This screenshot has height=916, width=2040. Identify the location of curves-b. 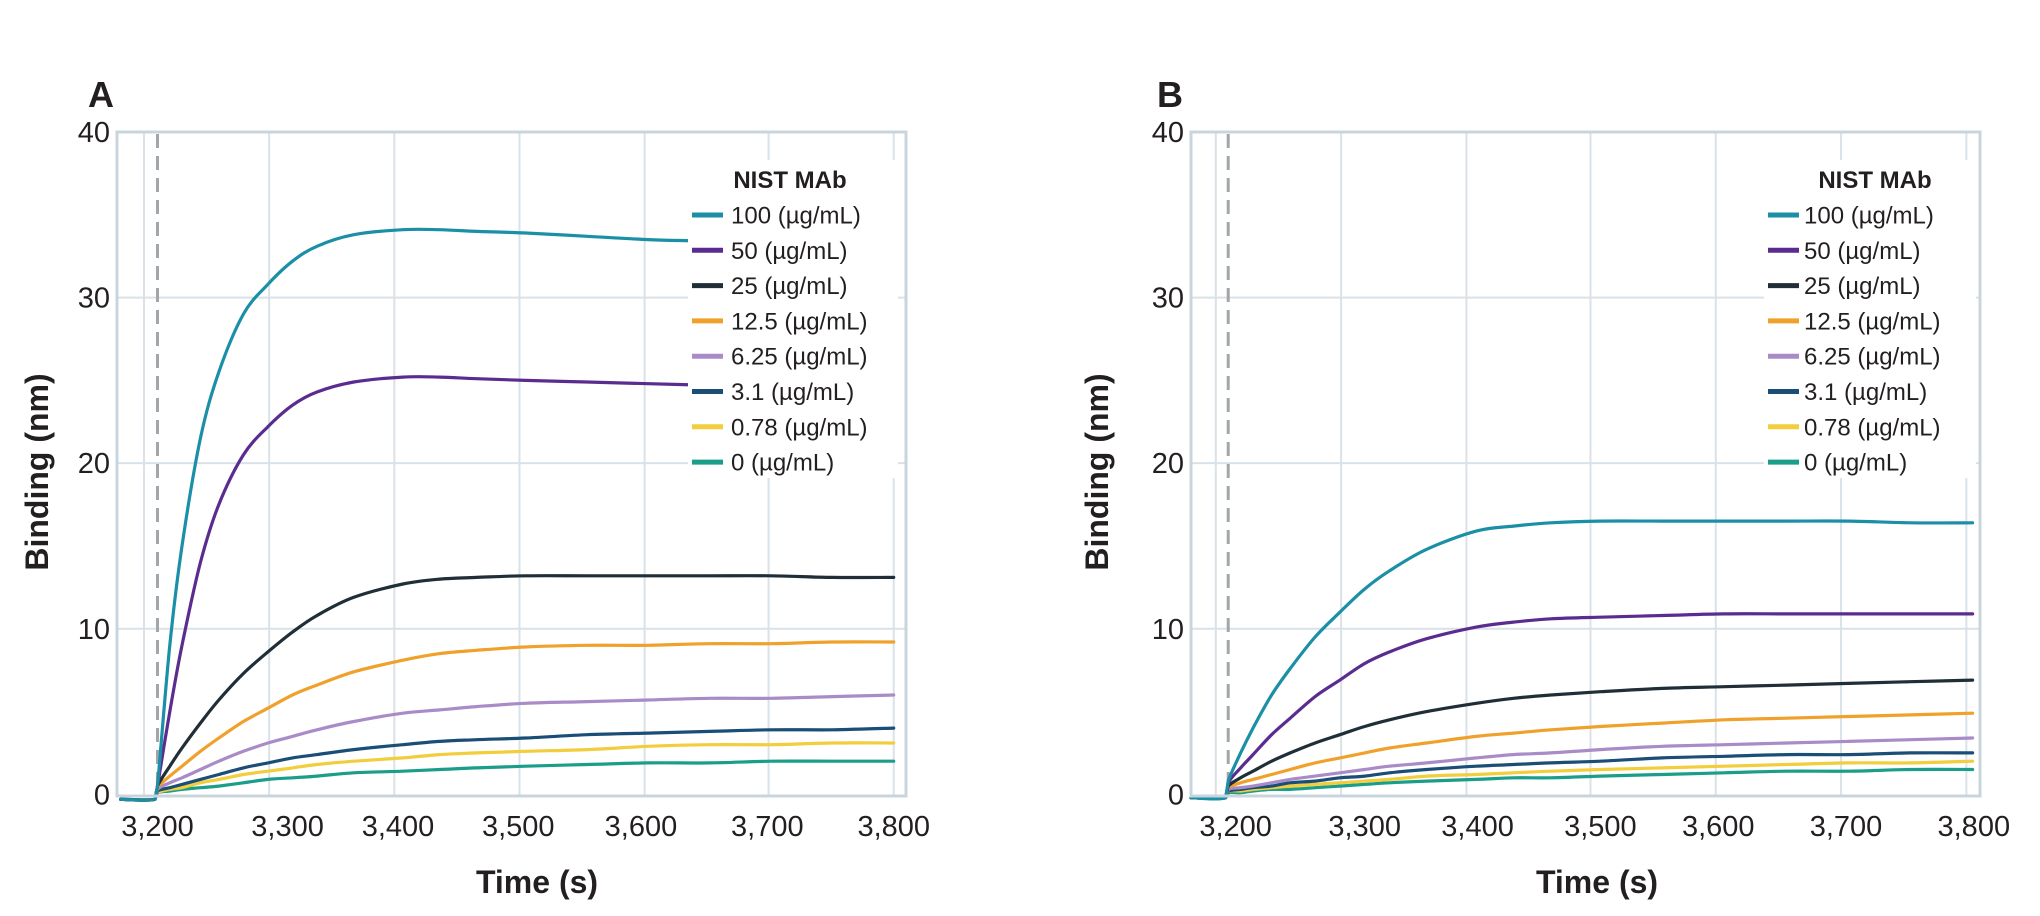
(1582, 660).